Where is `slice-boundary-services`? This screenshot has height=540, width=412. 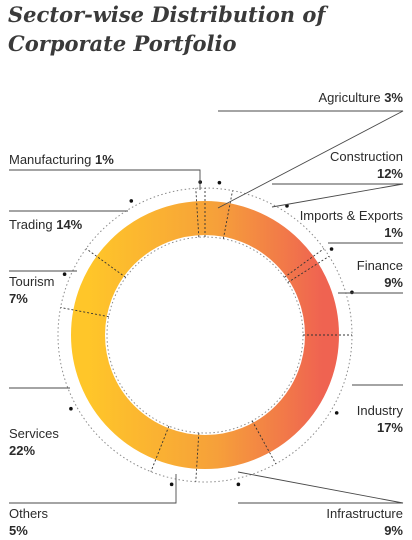 slice-boundary-services is located at coordinates (160, 448).